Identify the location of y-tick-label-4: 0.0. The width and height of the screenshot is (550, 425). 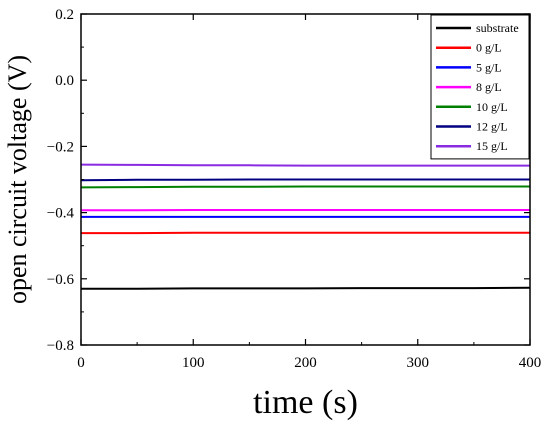
(64, 81).